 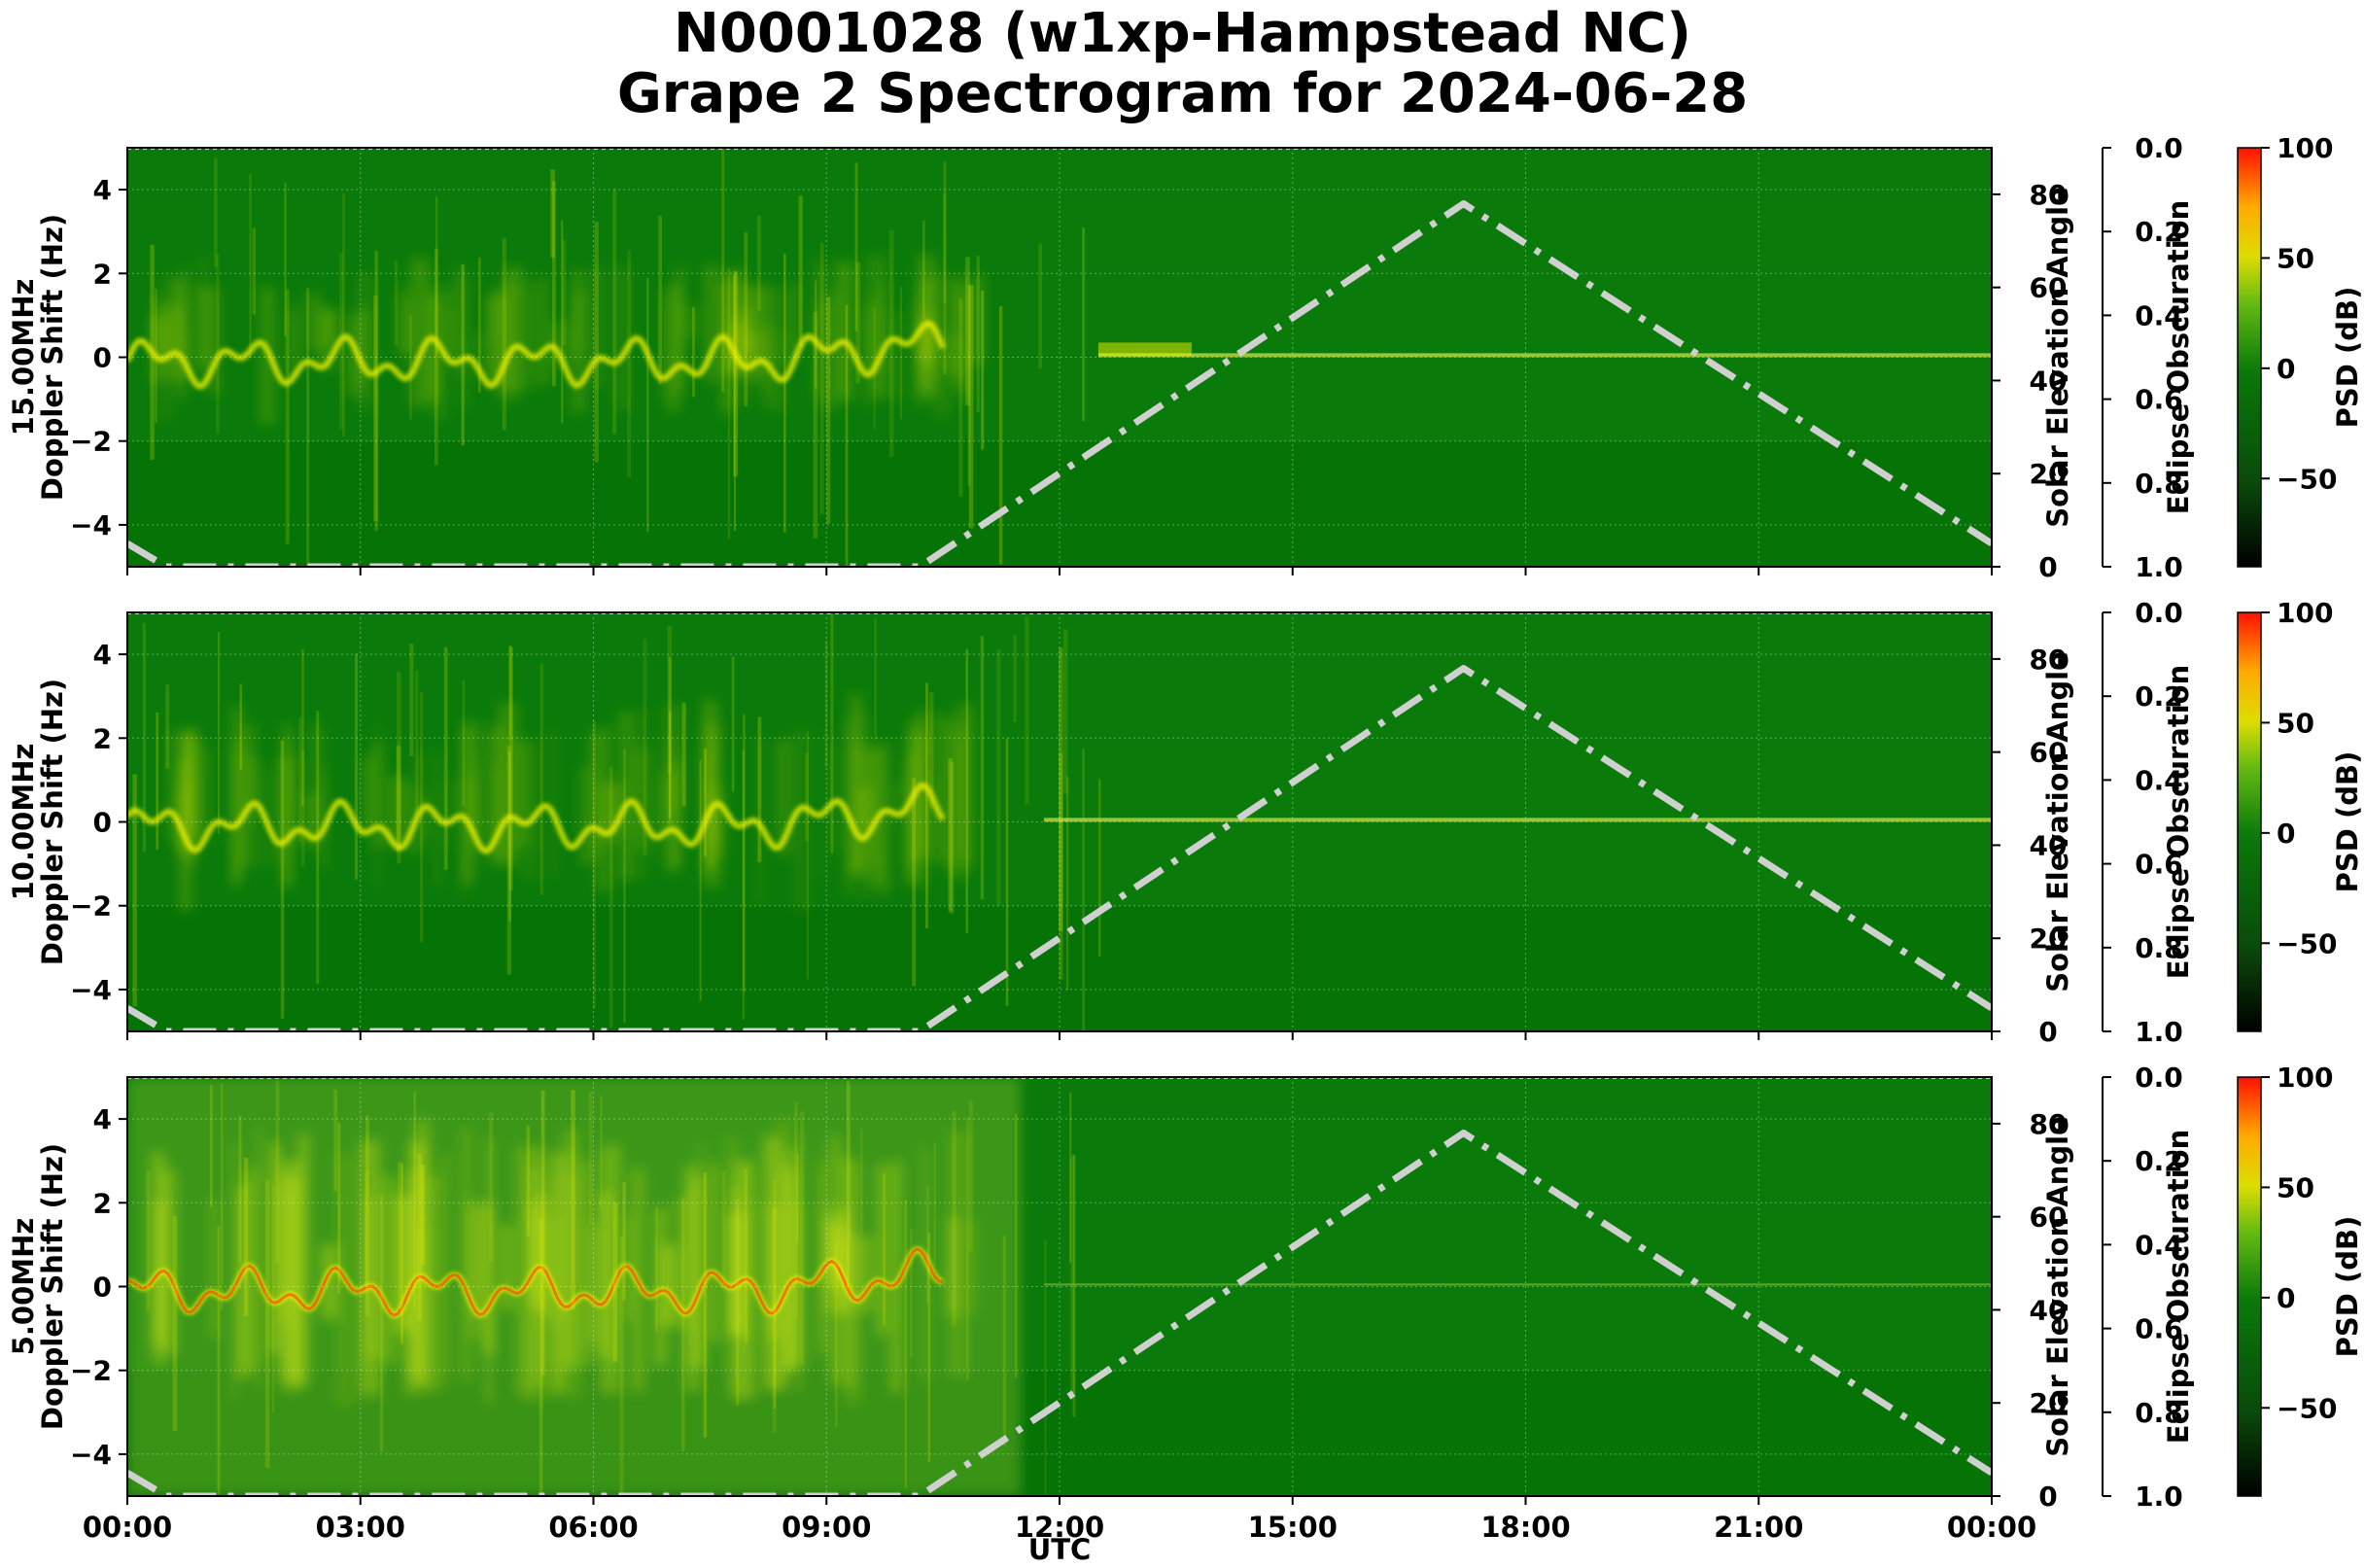 What do you see at coordinates (2305, 1078) in the screenshot?
I see `colorbar-tick-label: 100` at bounding box center [2305, 1078].